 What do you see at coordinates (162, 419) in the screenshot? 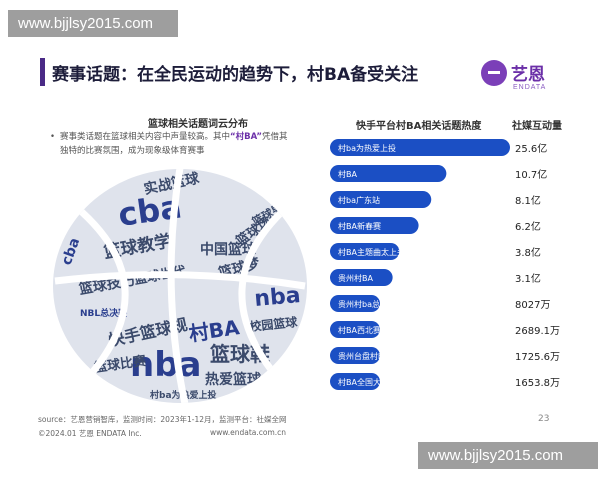
I see `footer-source: source：艺恩营销智库，监测时间：2023年1-12月，监测平台：社媒全网` at bounding box center [162, 419].